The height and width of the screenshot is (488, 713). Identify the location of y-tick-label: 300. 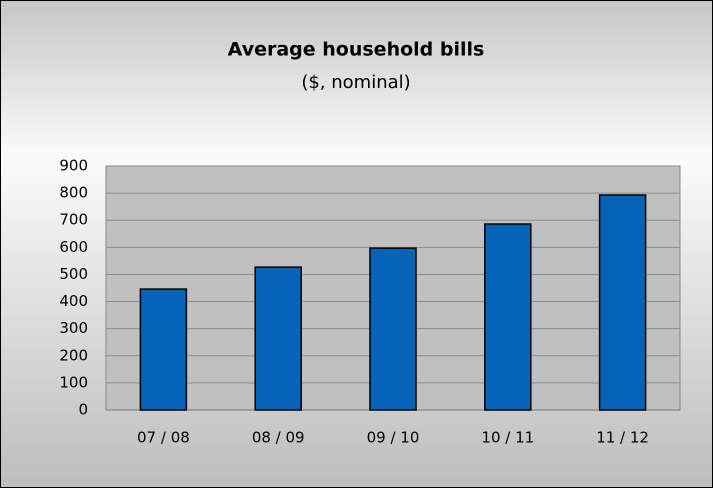
(73, 328).